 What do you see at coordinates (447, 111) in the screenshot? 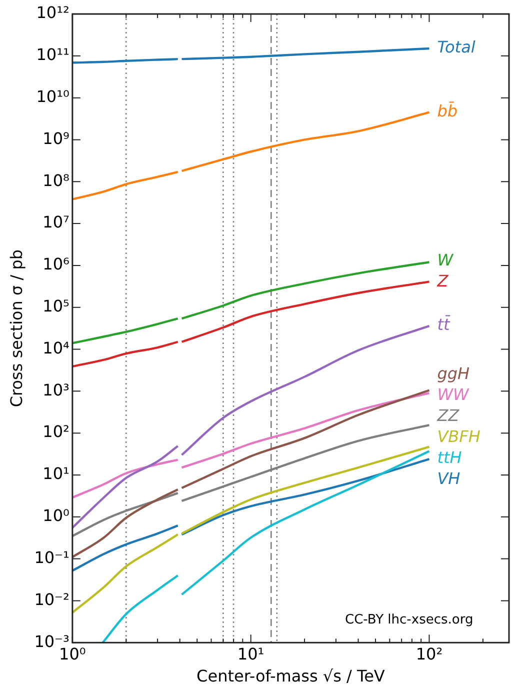
I see `series-label: bb̄` at bounding box center [447, 111].